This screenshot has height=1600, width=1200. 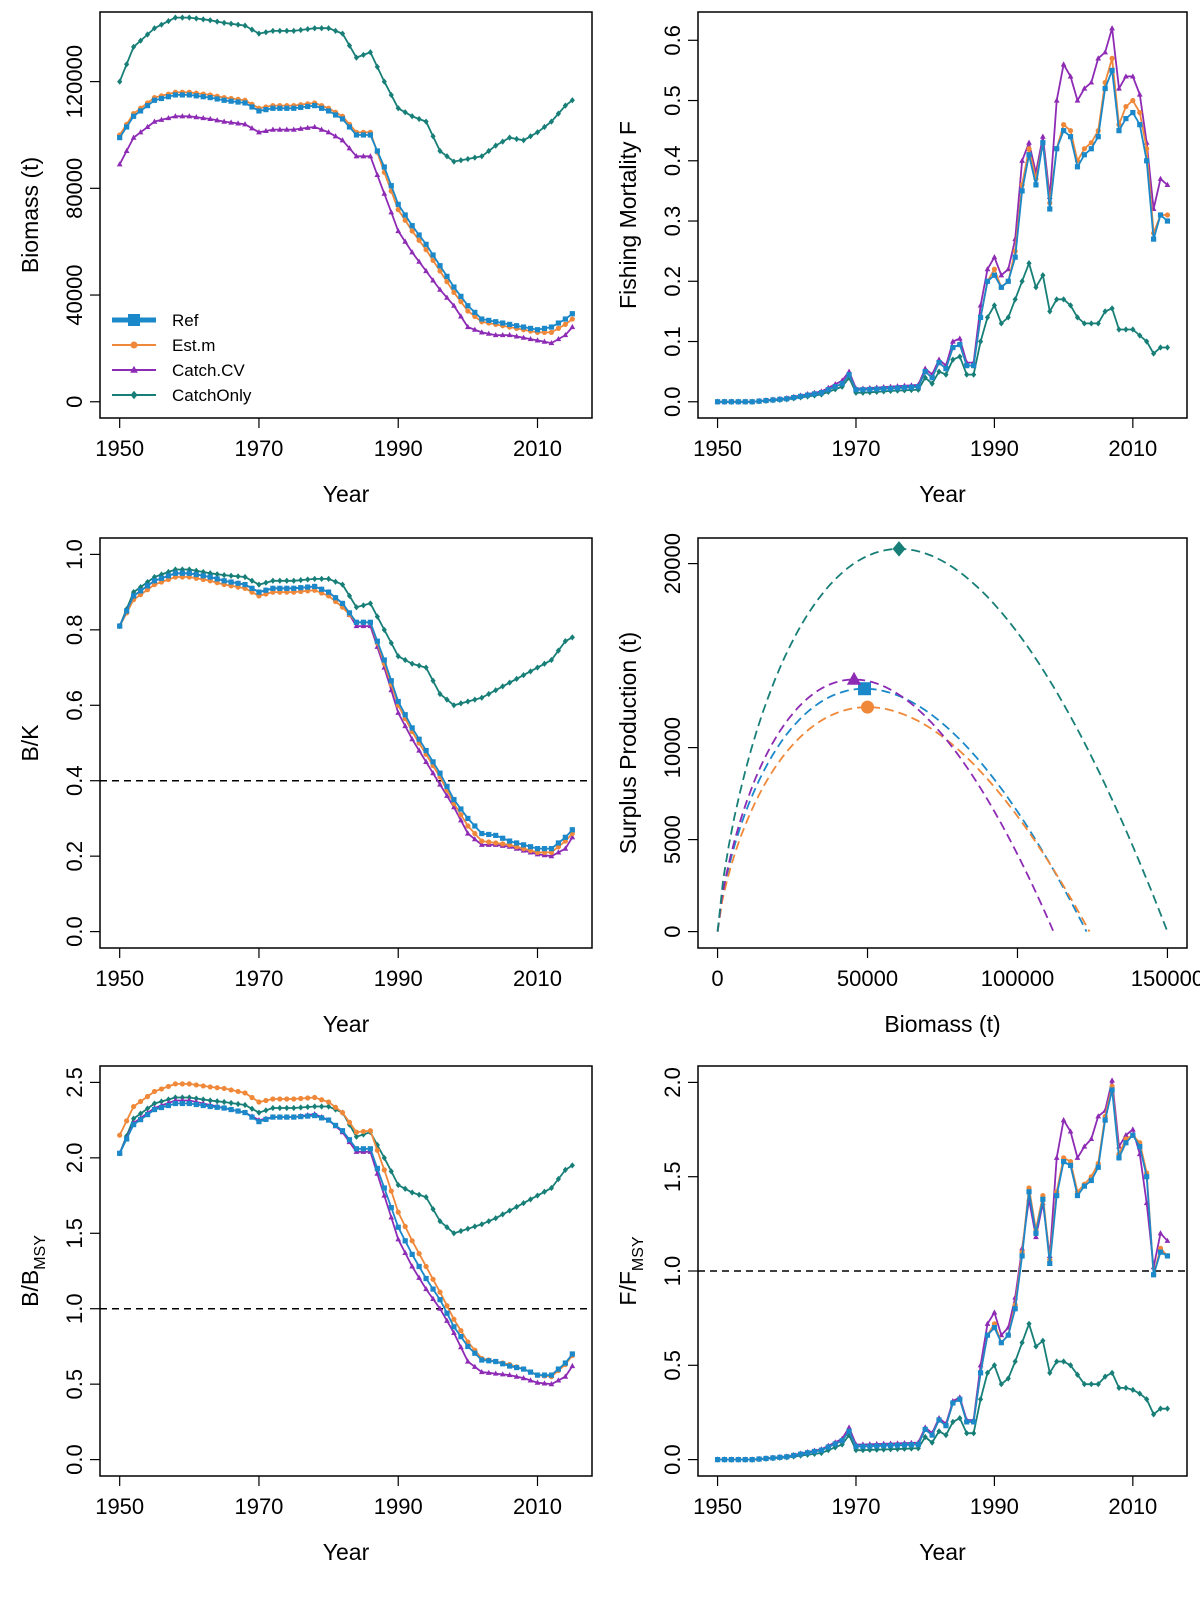 I want to click on series-line-est-m, so click(x=943, y=1273).